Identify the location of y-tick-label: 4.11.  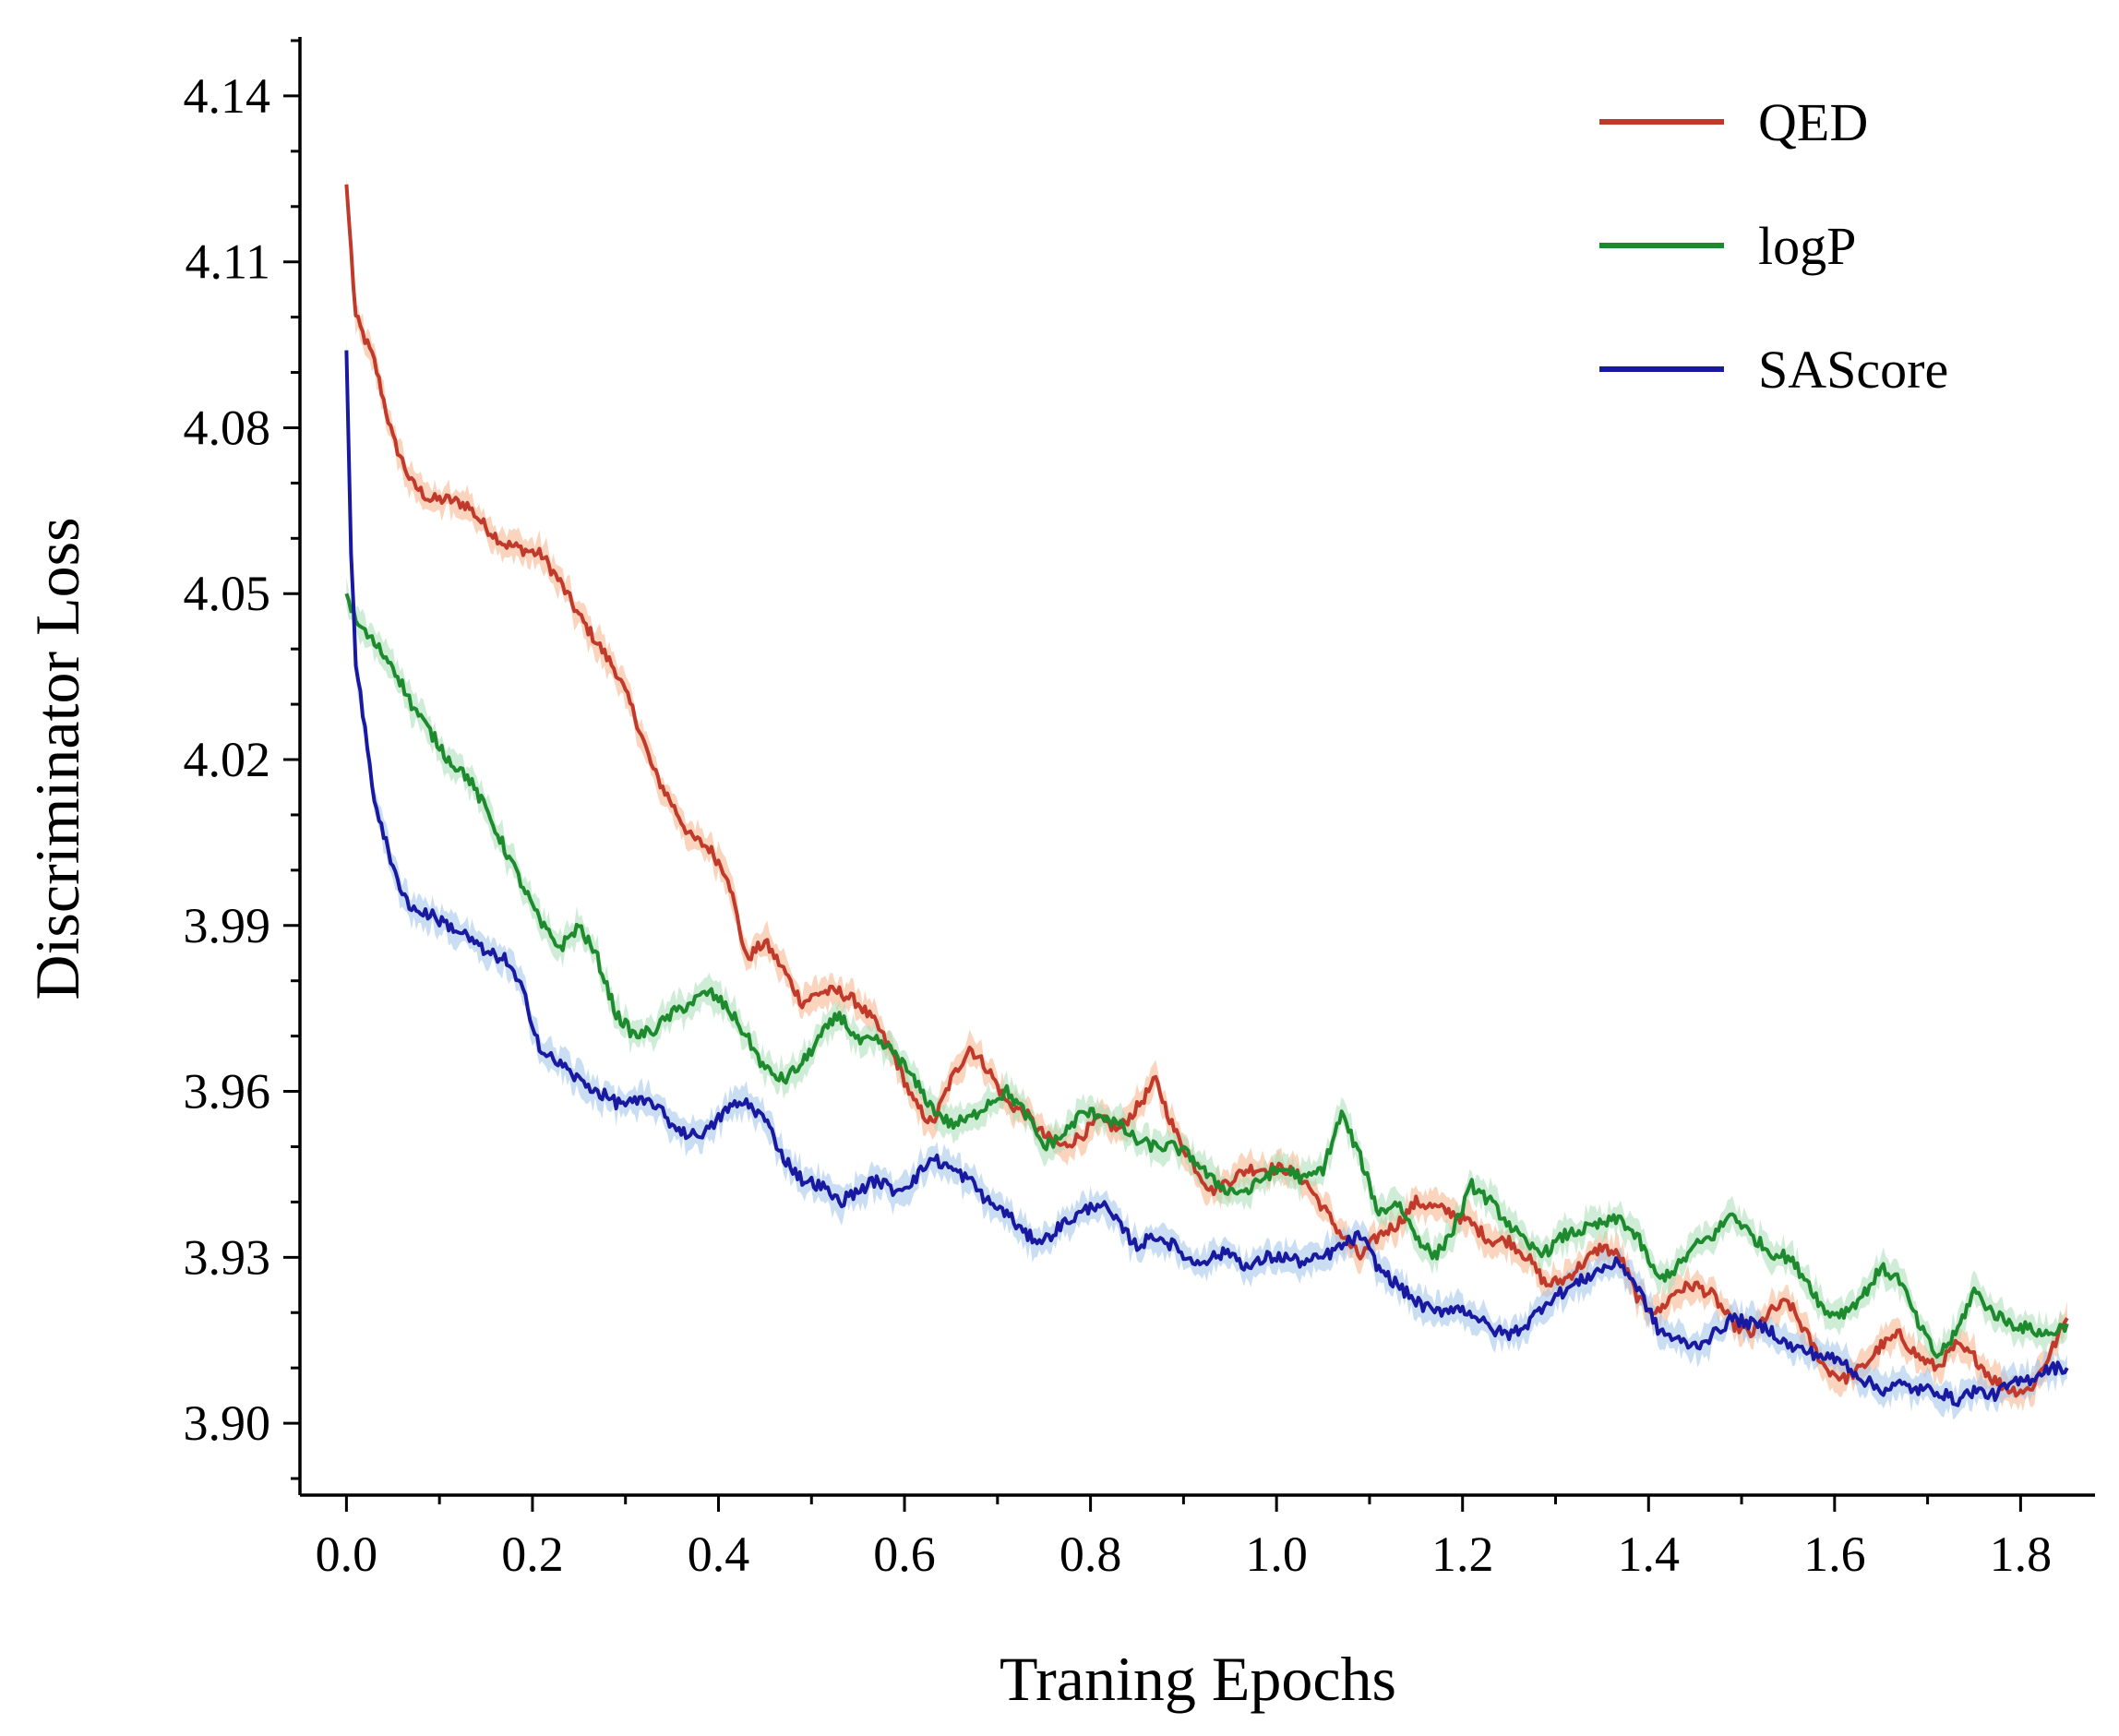
(228, 262).